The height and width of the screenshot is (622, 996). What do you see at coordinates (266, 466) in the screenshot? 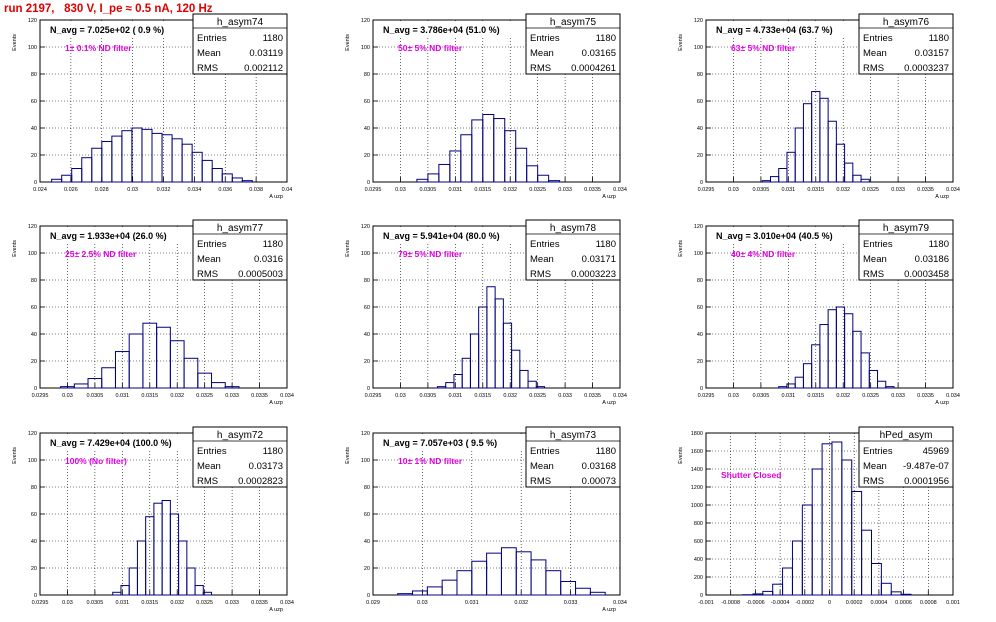
I see `stat-value: 0.03173` at bounding box center [266, 466].